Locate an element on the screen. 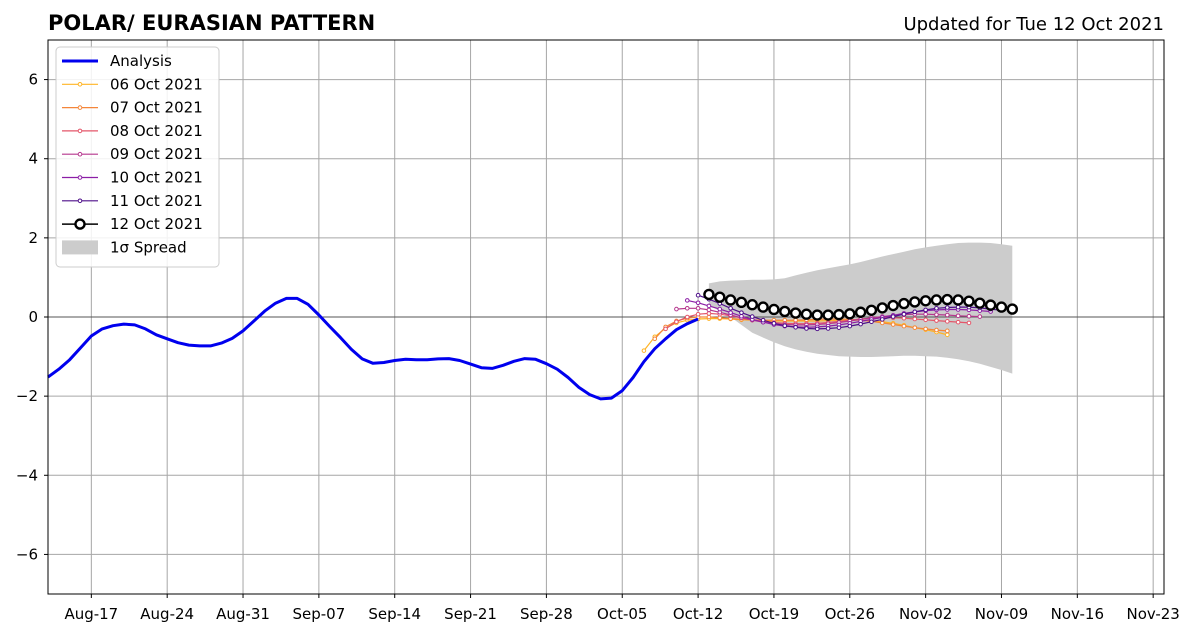 This screenshot has height=633, width=1195. x-tick-label: Aug-17 is located at coordinates (91, 614).